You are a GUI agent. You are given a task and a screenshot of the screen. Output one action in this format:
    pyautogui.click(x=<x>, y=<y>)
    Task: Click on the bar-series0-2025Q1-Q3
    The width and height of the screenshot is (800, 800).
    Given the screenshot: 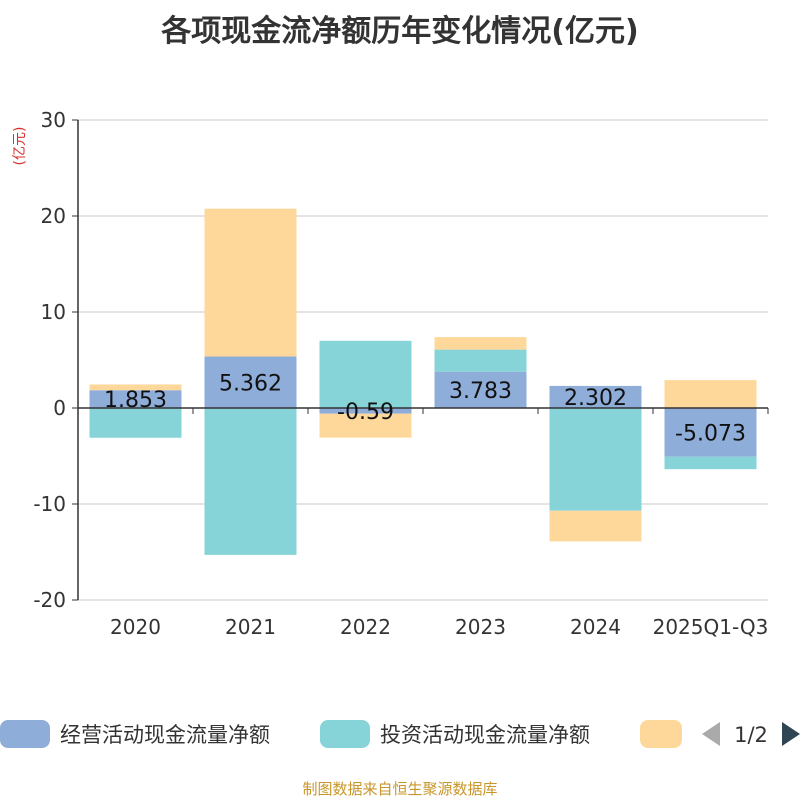 What is the action you would take?
    pyautogui.click(x=710, y=432)
    